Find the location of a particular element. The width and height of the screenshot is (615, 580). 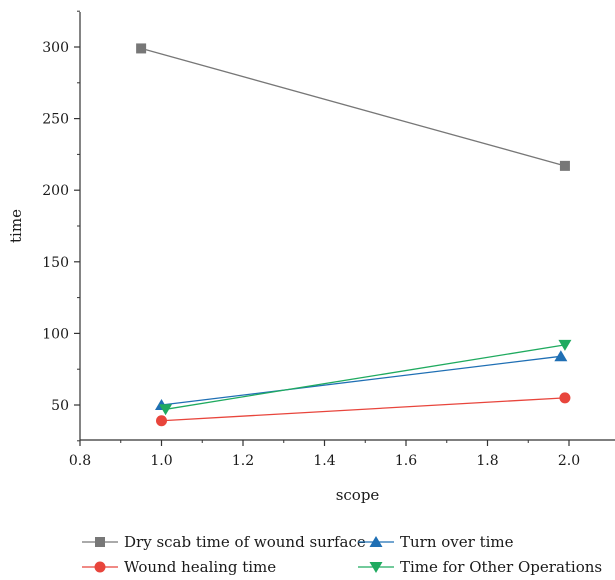

y-tick-label: 300 is located at coordinates (55, 48).